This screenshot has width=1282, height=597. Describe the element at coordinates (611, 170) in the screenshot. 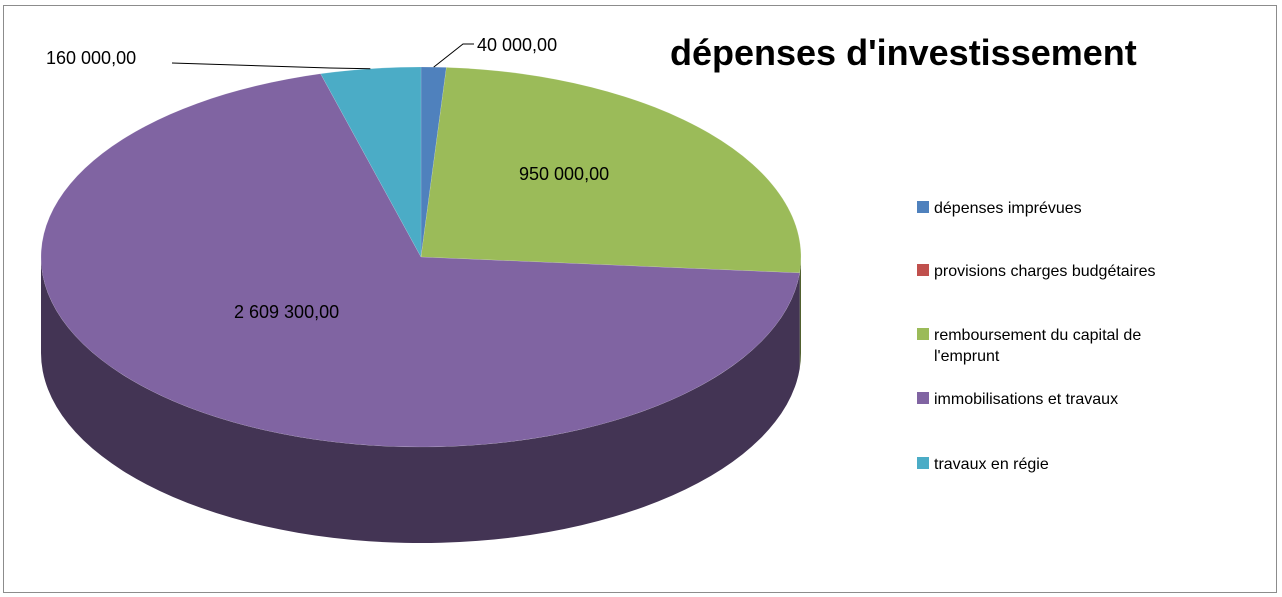

I see `pie-slice-remboursement` at that location.